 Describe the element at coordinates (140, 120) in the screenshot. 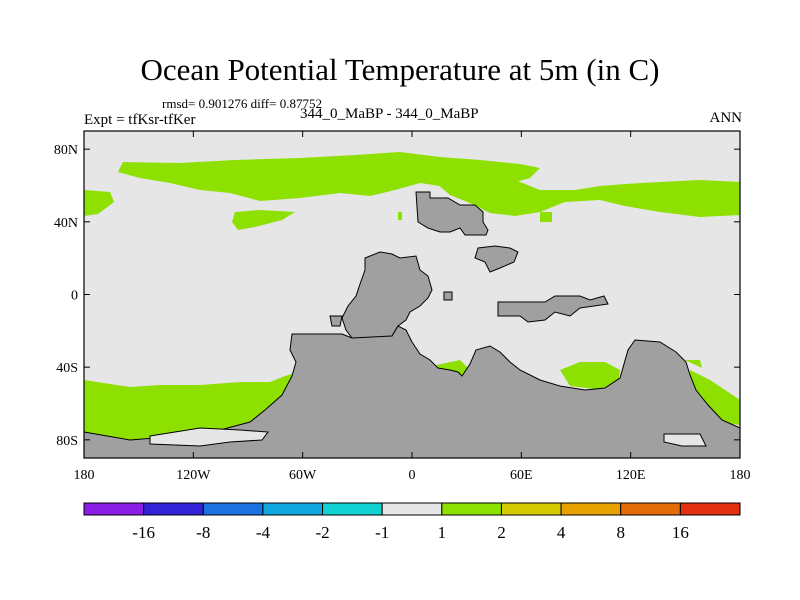

I see `experiment-label: Expt = tfKsr-tfKer` at that location.